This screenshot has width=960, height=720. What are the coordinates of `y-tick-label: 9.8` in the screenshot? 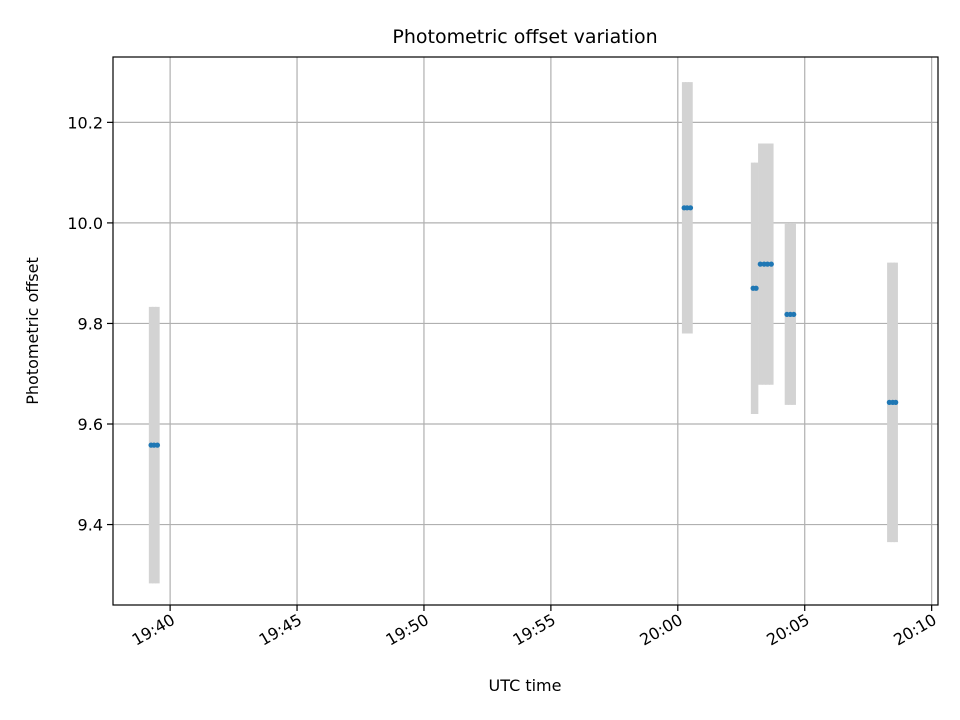 It's located at (90, 323).